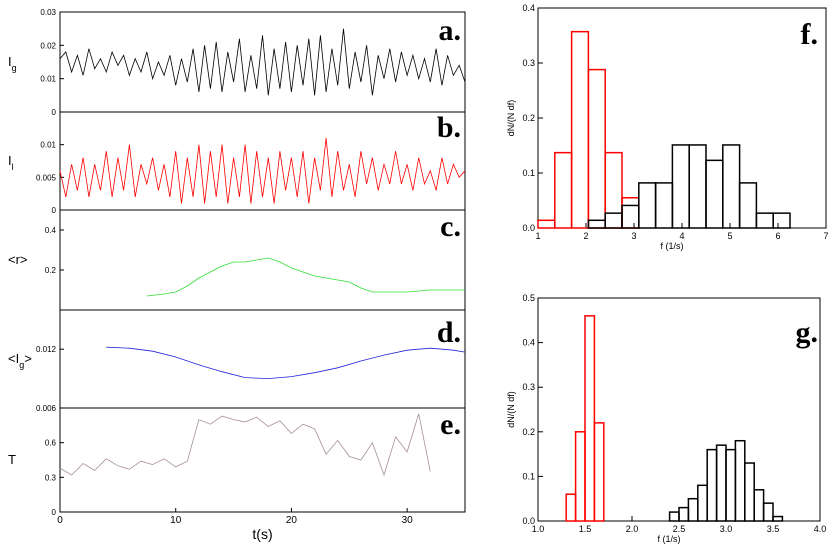  I want to click on x-tick-label: 5, so click(729, 236).